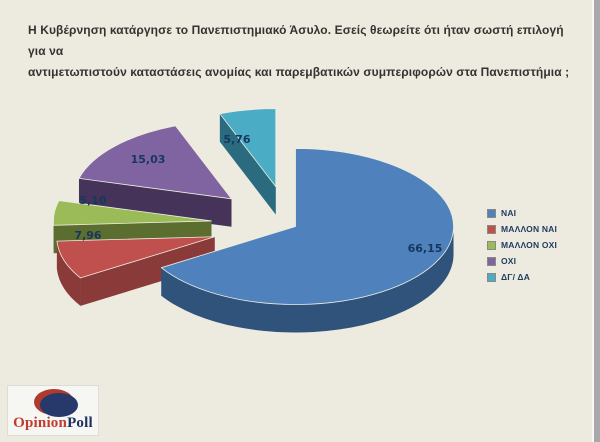 The width and height of the screenshot is (600, 442). Describe the element at coordinates (148, 159) in the screenshot. I see `slice-value-label: 15,03` at that location.